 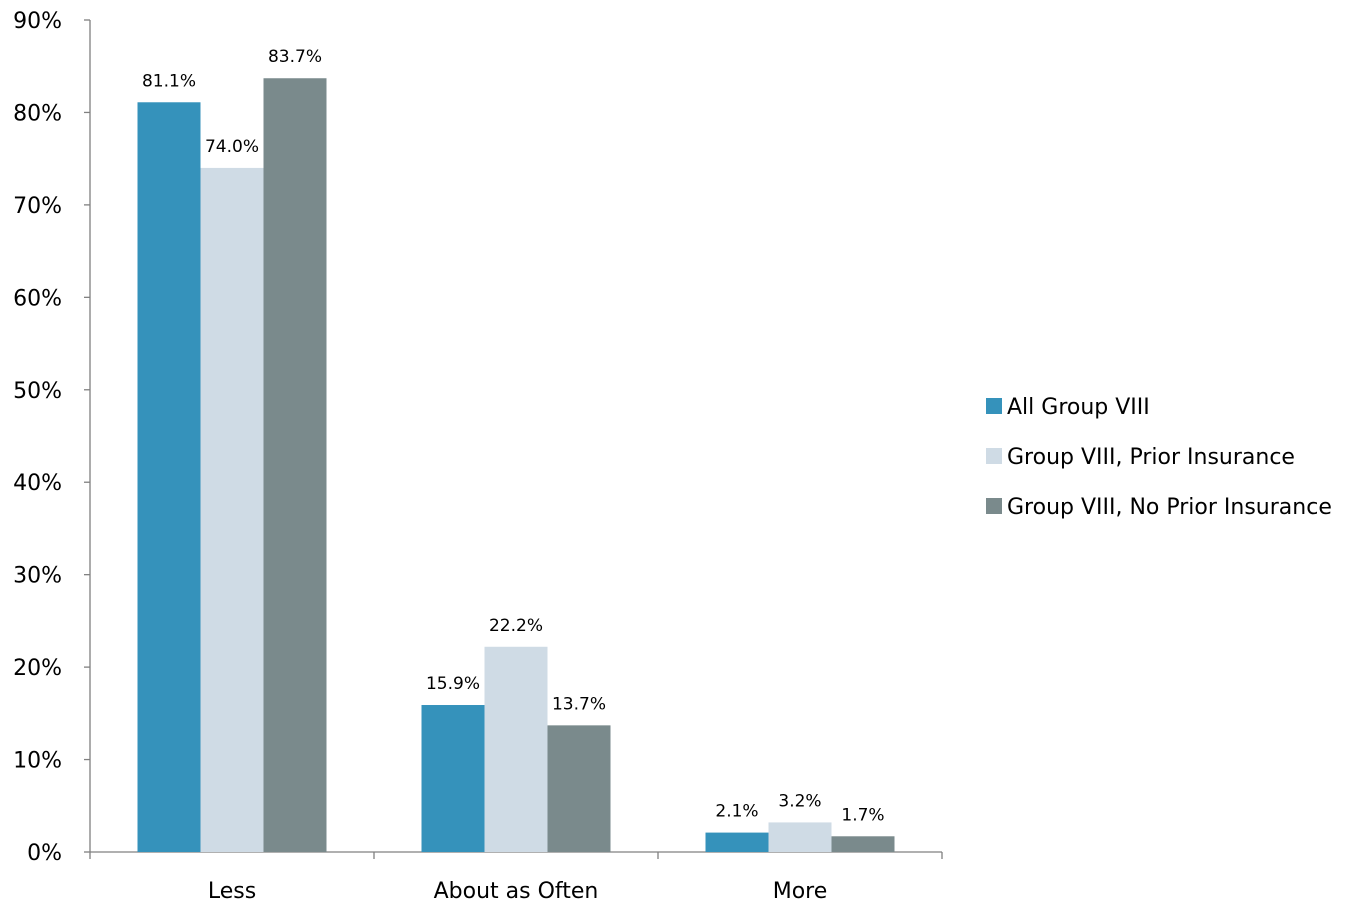 What do you see at coordinates (516, 891) in the screenshot?
I see `x-tick-label: About as Often` at bounding box center [516, 891].